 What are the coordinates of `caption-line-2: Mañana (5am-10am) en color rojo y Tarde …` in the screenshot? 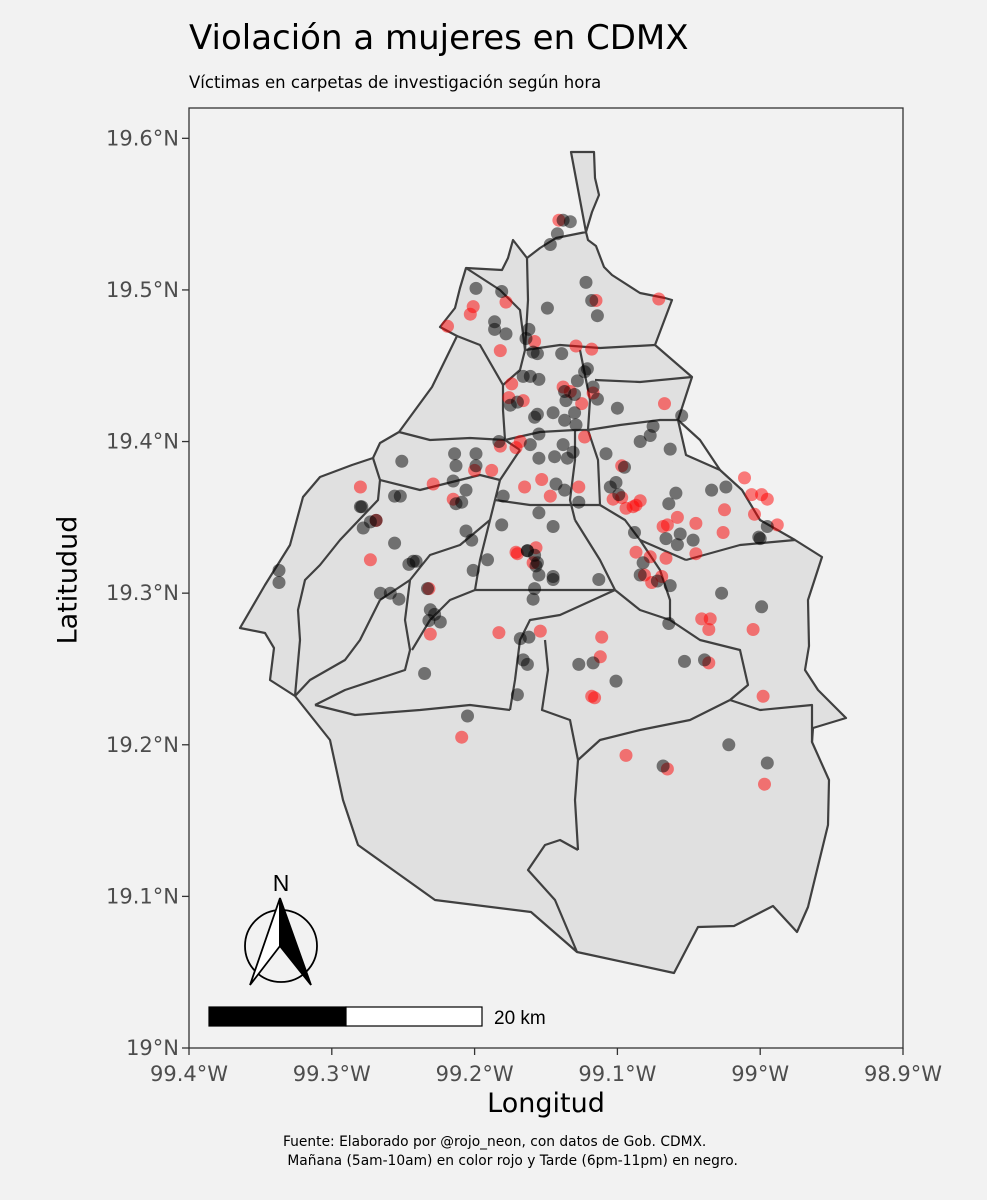 It's located at (510, 1161).